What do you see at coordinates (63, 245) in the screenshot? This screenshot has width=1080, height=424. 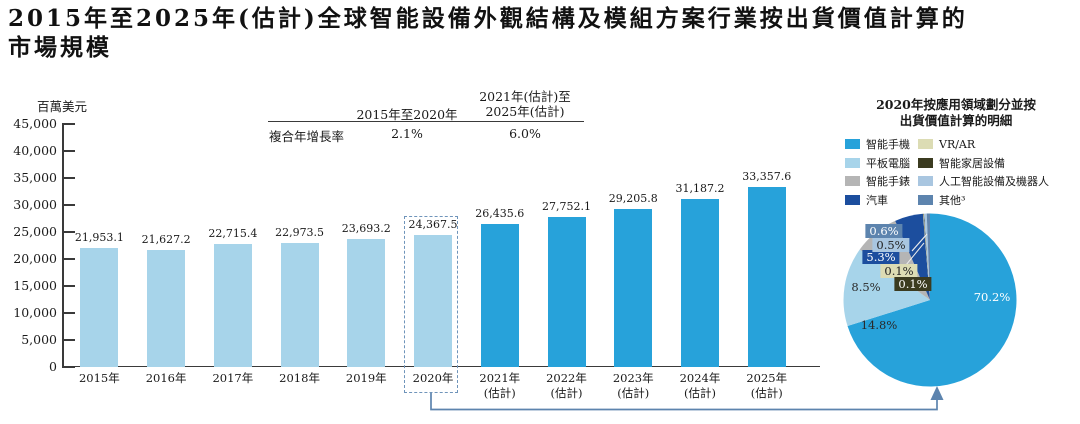 I see `y-axis-line` at bounding box center [63, 245].